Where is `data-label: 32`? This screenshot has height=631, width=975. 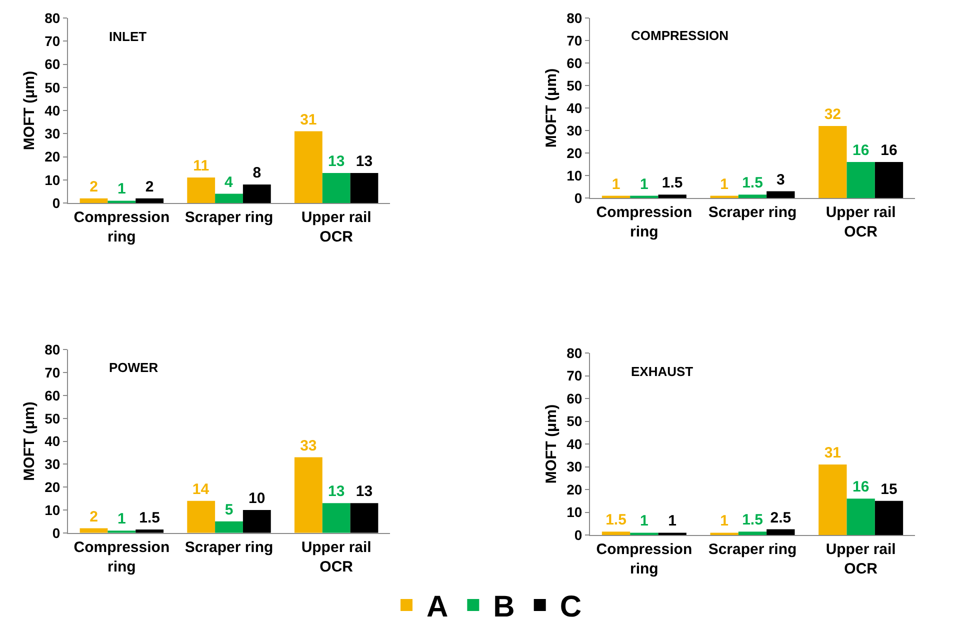 data-label: 32 is located at coordinates (833, 114).